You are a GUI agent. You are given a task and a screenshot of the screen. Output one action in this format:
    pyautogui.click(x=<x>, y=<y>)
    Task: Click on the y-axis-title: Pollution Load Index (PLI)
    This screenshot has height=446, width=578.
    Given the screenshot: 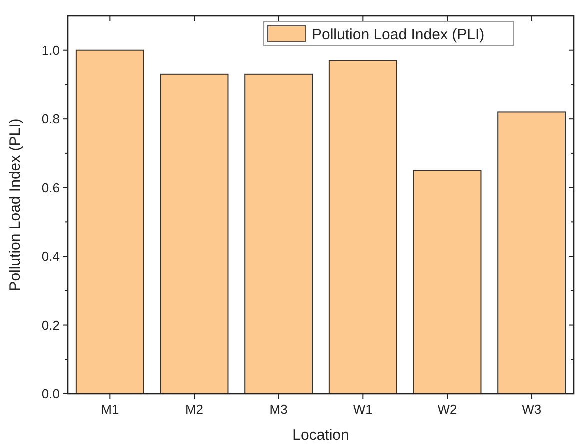 What is the action you would take?
    pyautogui.click(x=15, y=205)
    